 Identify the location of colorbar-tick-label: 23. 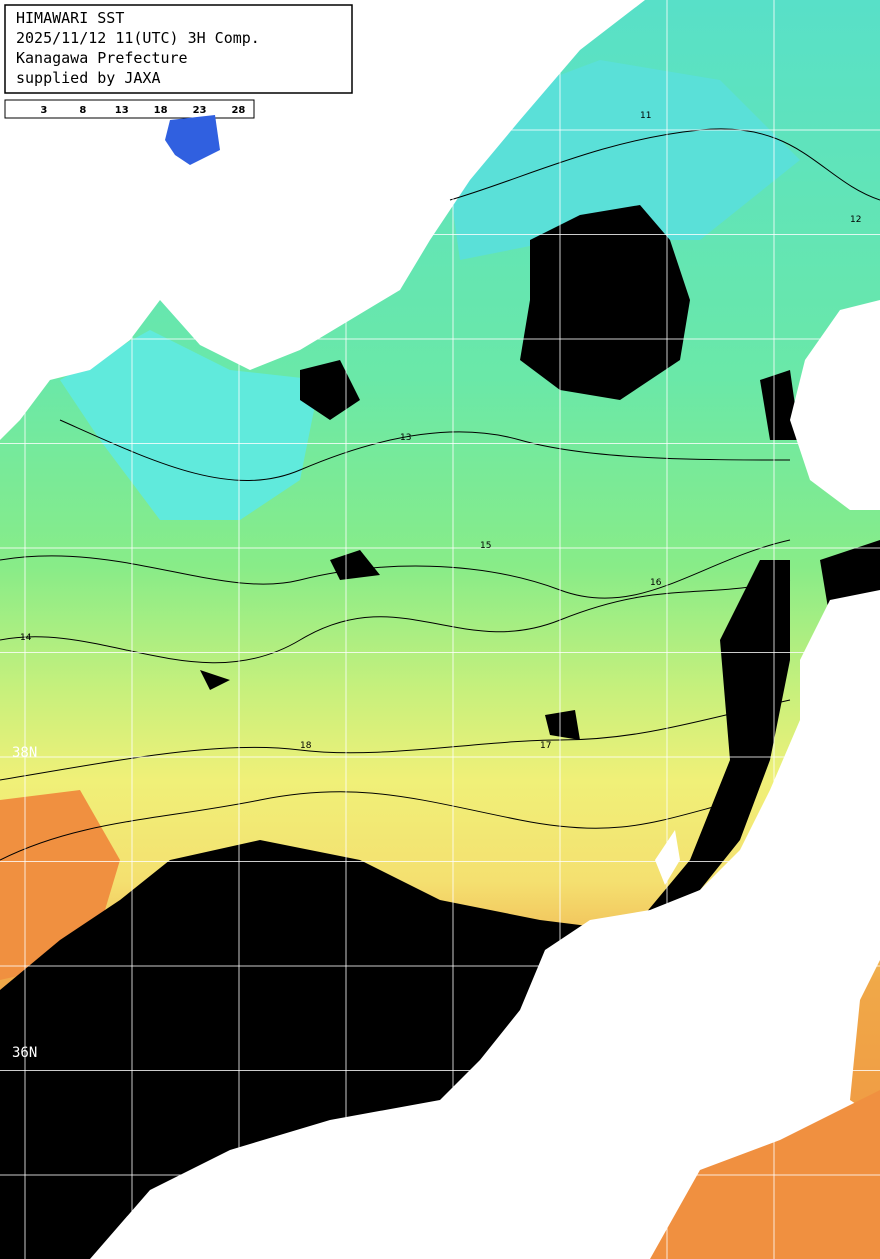
(200, 110).